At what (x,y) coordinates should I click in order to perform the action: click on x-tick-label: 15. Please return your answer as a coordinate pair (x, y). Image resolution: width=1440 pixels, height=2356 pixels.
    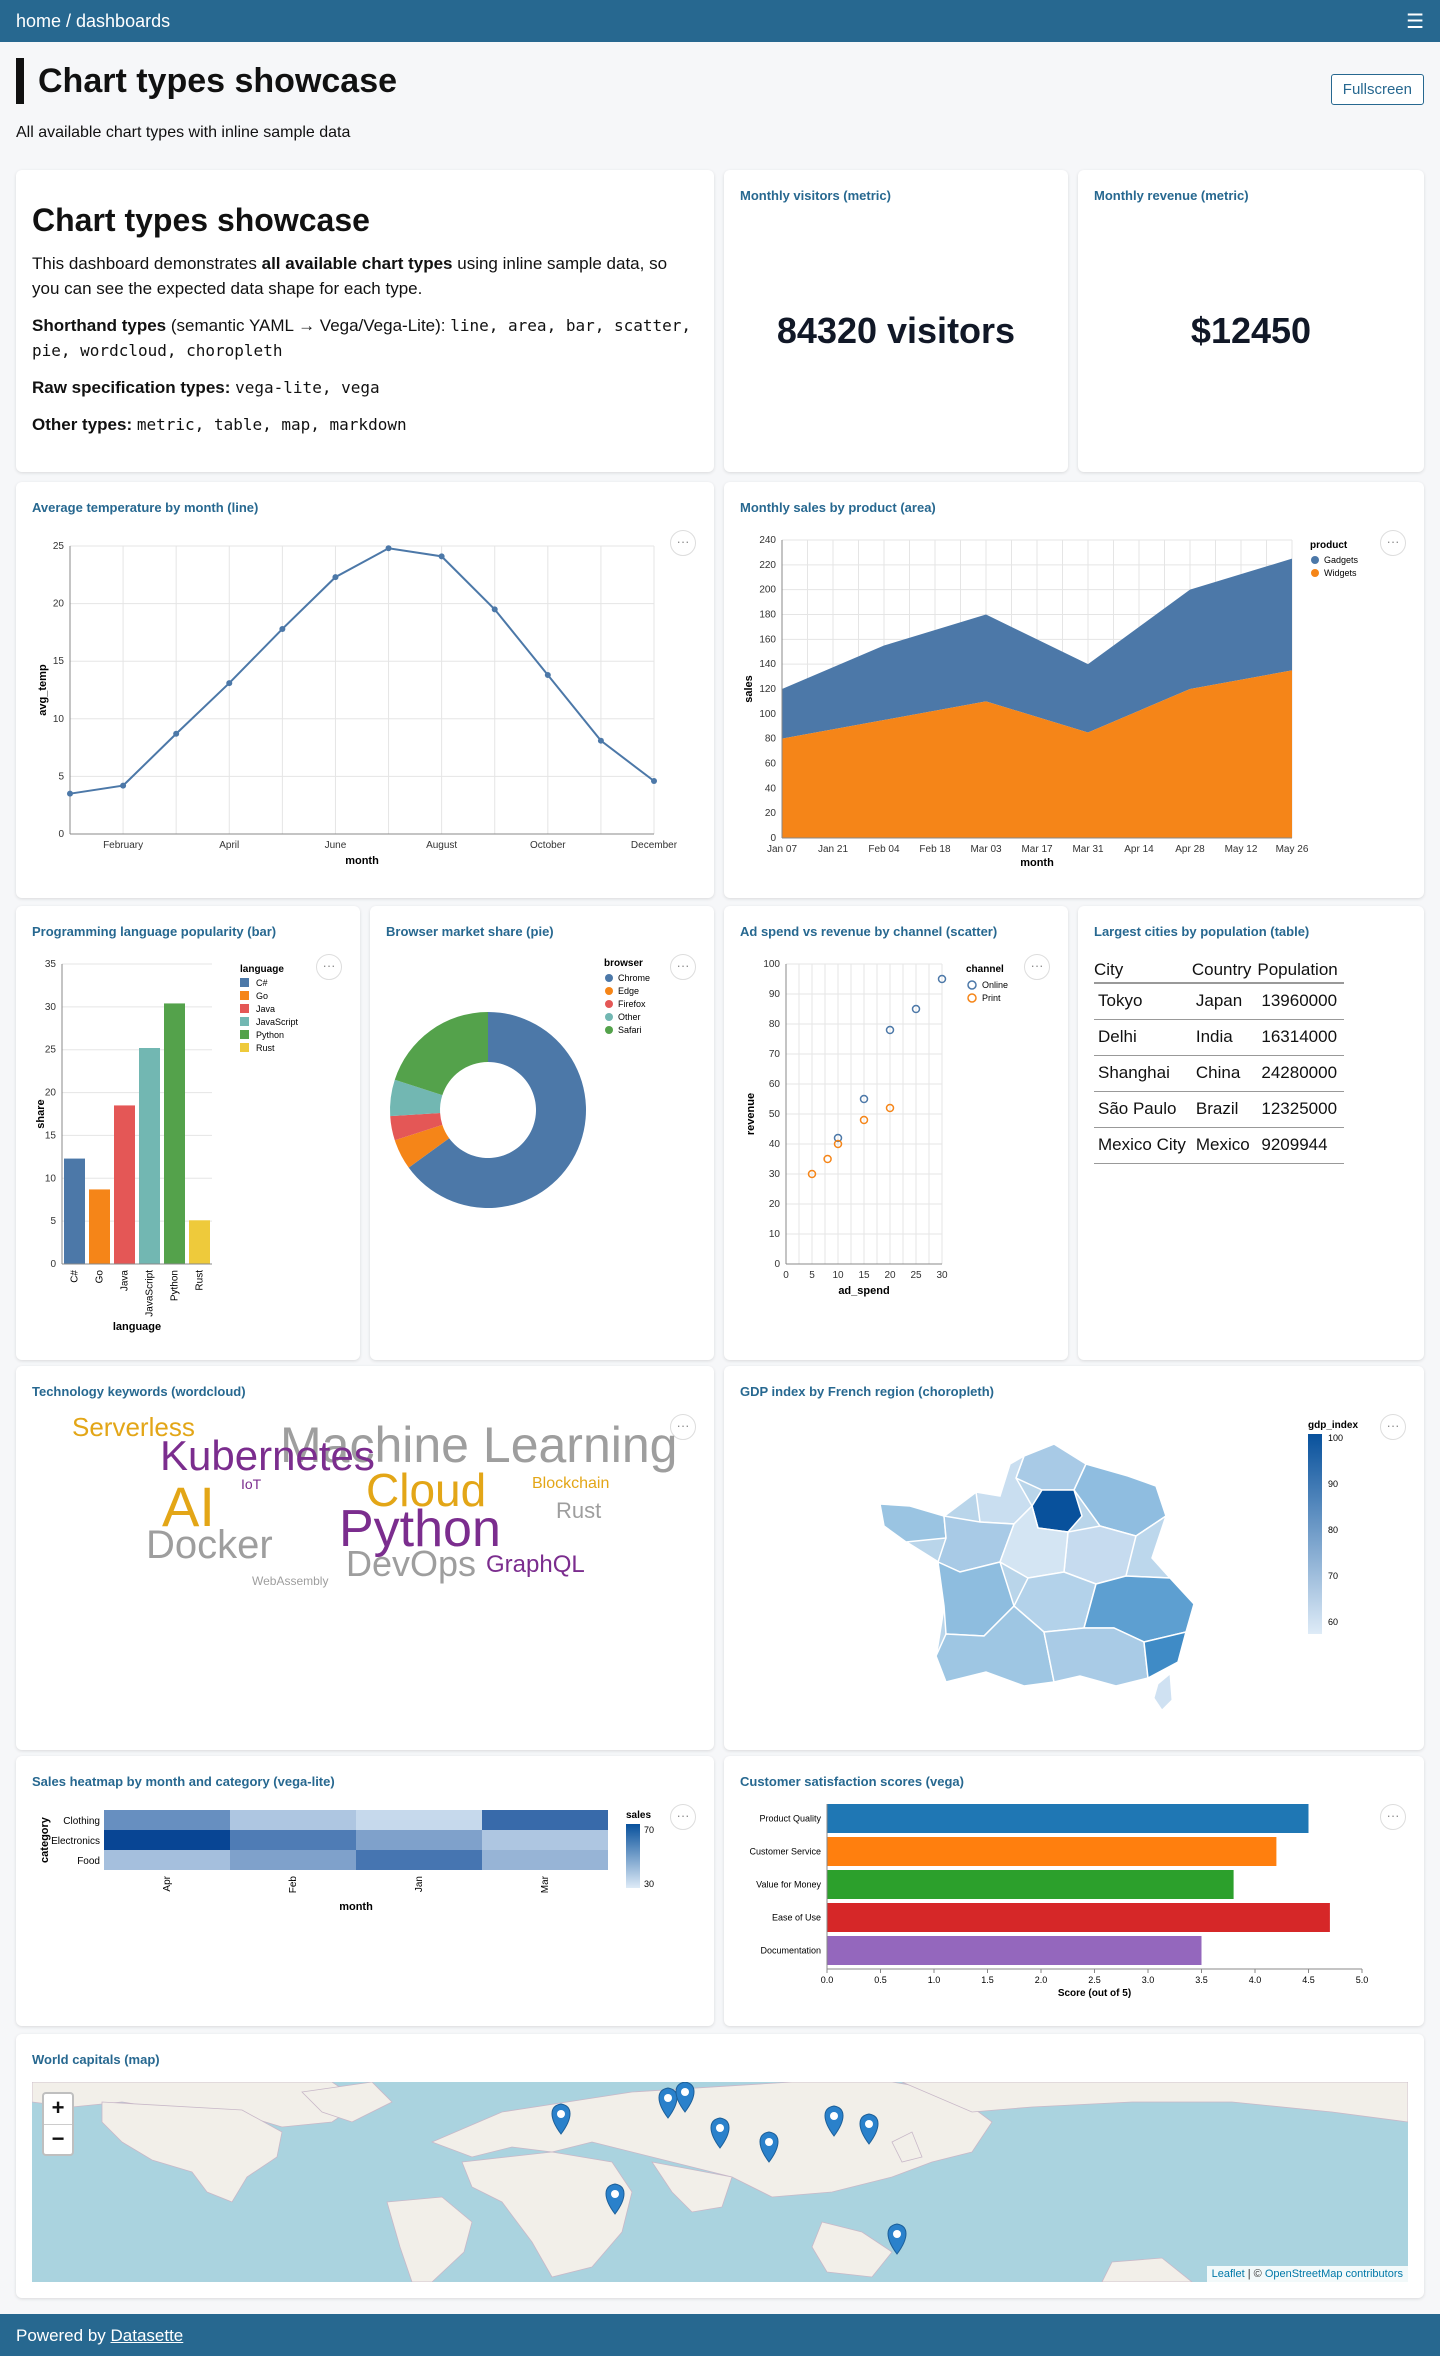
    Looking at the image, I should click on (864, 1275).